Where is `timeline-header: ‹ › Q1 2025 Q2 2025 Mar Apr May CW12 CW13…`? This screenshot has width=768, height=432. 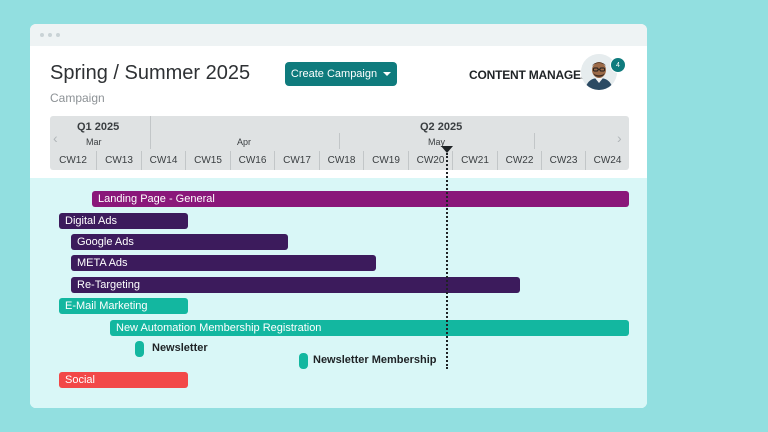 timeline-header: ‹ › Q1 2025 Q2 2025 Mar Apr May CW12 CW13… is located at coordinates (339, 143).